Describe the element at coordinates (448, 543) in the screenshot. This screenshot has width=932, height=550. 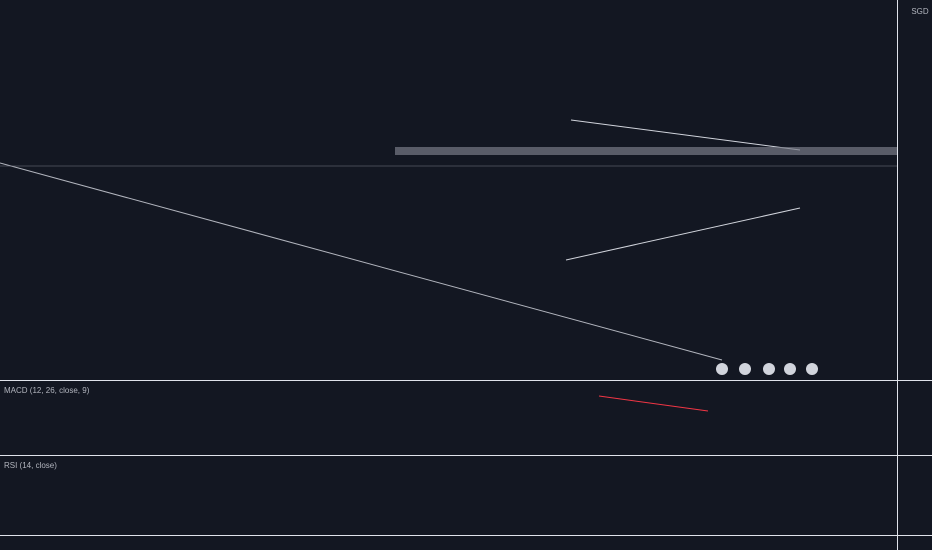
I see `time-axis` at that location.